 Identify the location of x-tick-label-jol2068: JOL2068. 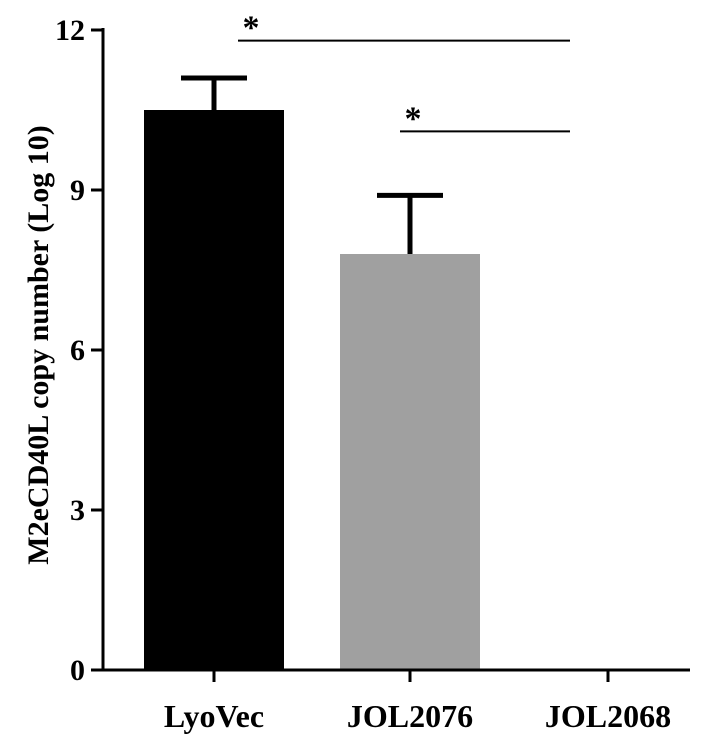
(608, 716).